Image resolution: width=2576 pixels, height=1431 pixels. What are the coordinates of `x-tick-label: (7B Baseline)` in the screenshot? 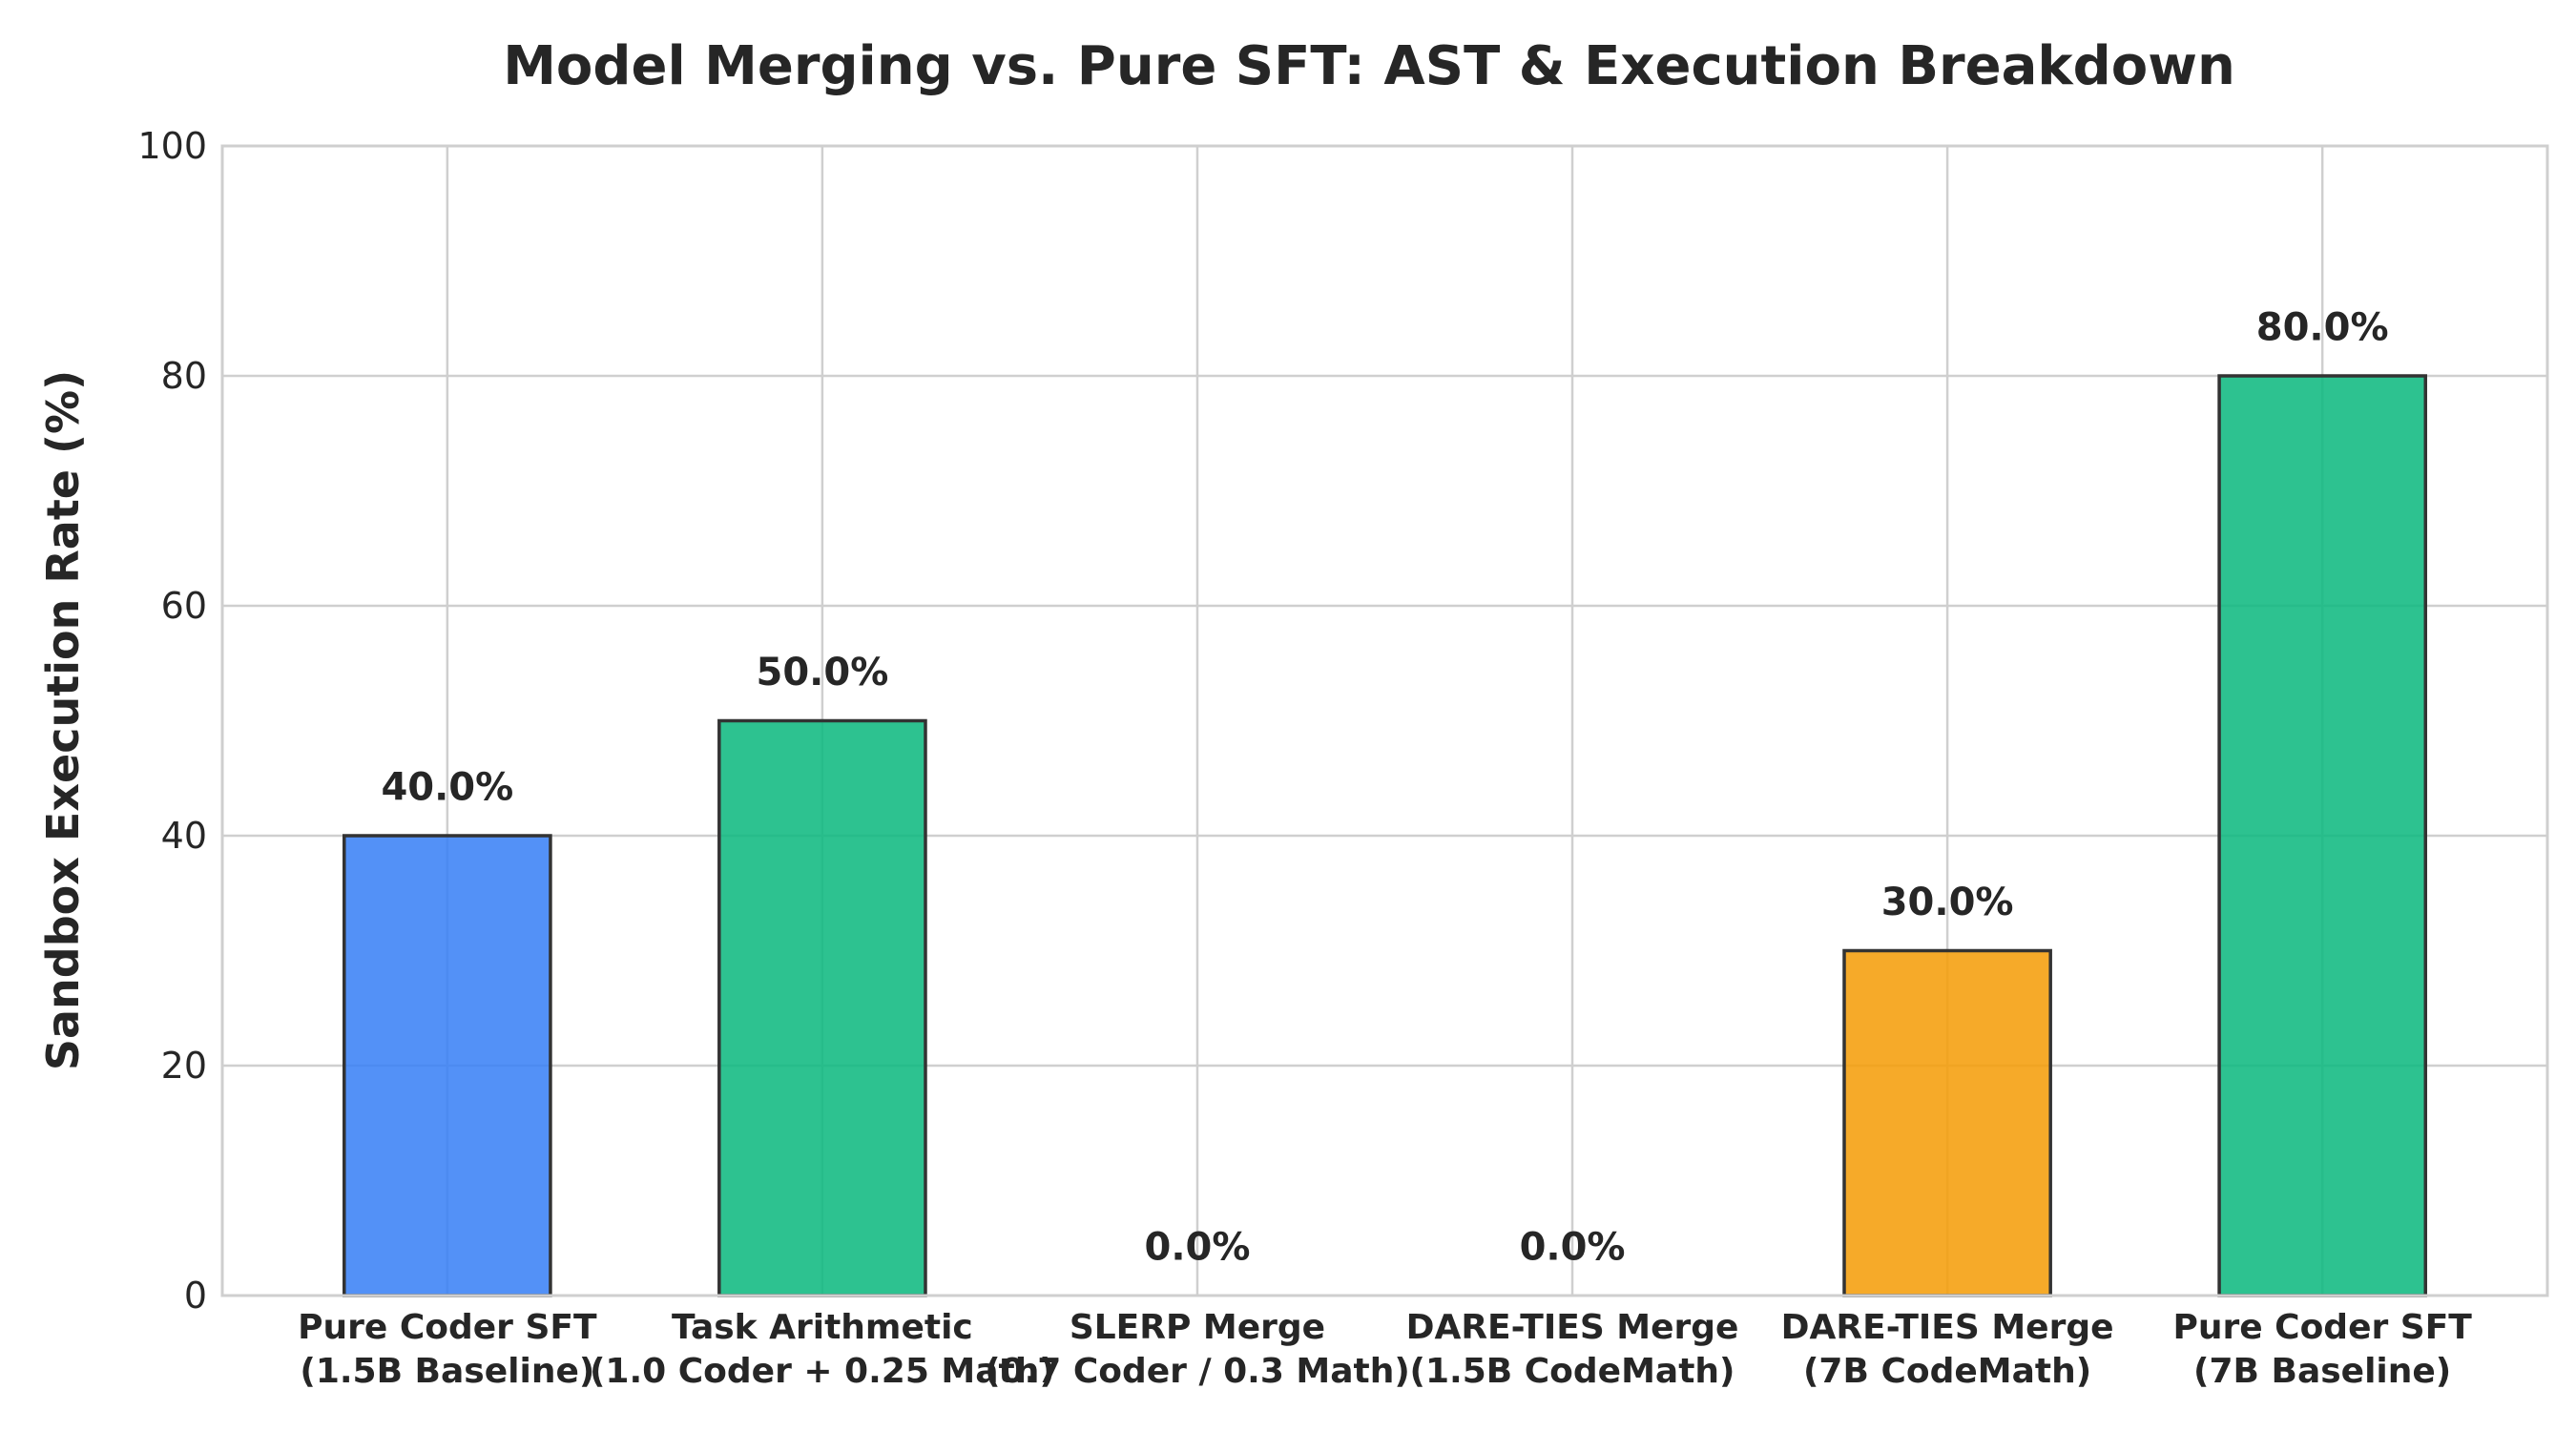 It's located at (2322, 1371).